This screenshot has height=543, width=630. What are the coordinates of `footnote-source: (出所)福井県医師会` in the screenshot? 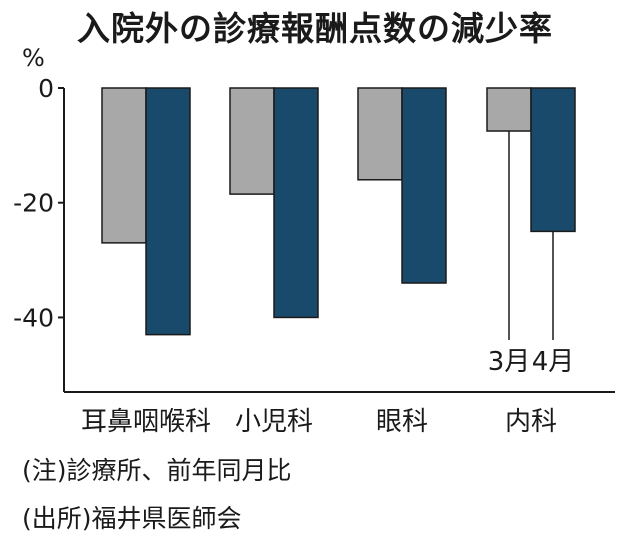 It's located at (132, 518).